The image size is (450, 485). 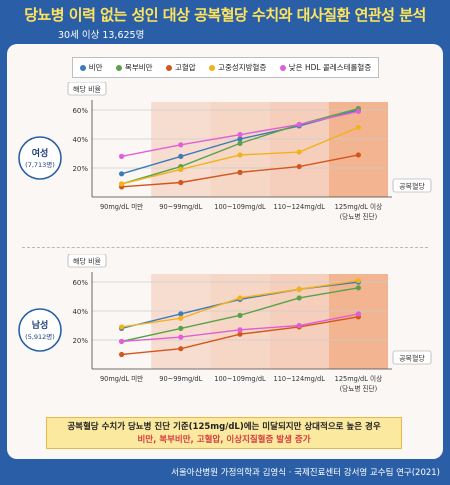 What do you see at coordinates (240, 321) in the screenshot?
I see `male-column-shade` at bounding box center [240, 321].